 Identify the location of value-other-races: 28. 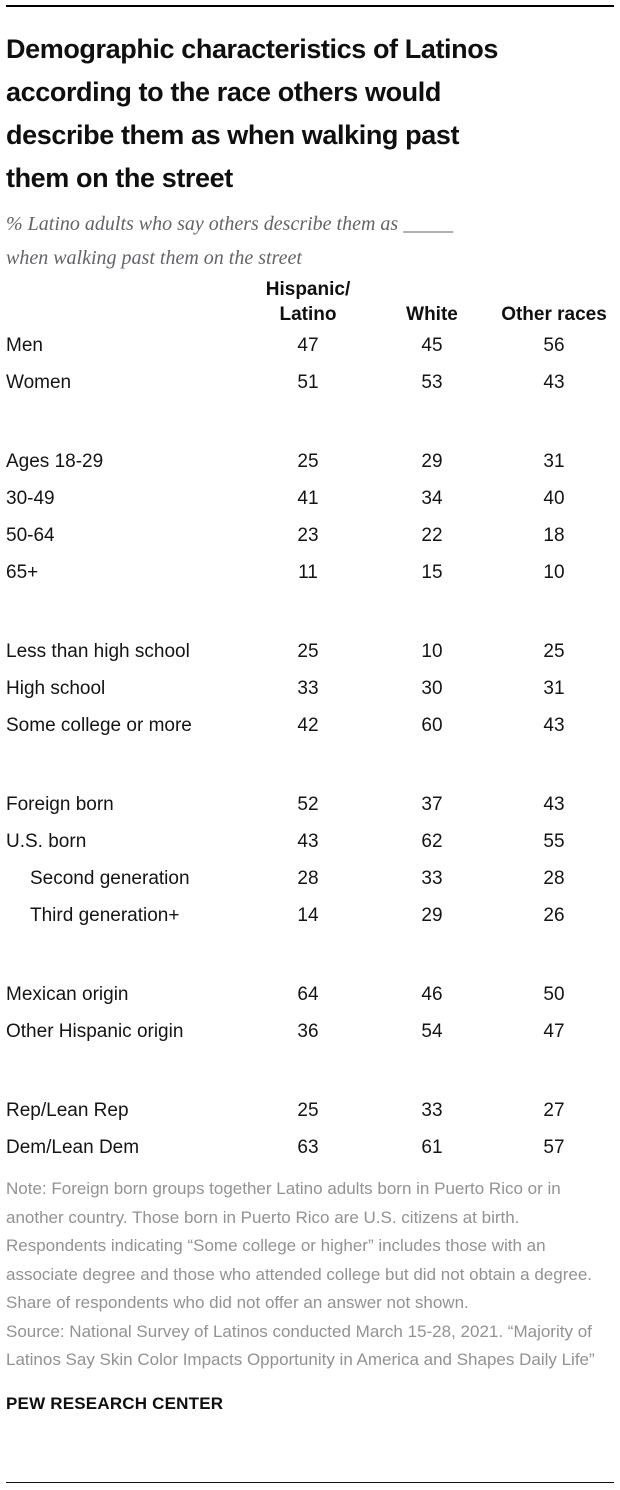
(554, 878).